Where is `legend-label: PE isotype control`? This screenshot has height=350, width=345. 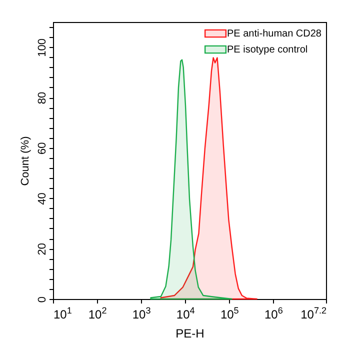
legend-label: PE isotype control is located at coordinates (267, 50).